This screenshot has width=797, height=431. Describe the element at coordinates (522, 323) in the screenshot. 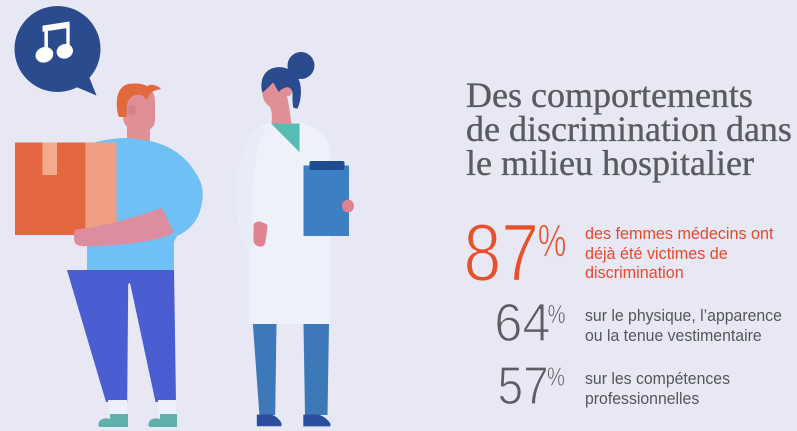

I see `svg-text: 64` at that location.